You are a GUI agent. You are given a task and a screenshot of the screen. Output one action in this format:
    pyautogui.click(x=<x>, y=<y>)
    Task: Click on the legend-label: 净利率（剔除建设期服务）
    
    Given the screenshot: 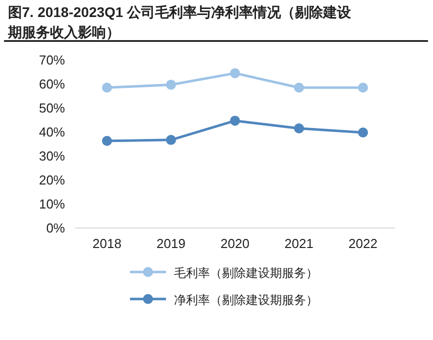 What is the action you would take?
    pyautogui.click(x=246, y=300)
    